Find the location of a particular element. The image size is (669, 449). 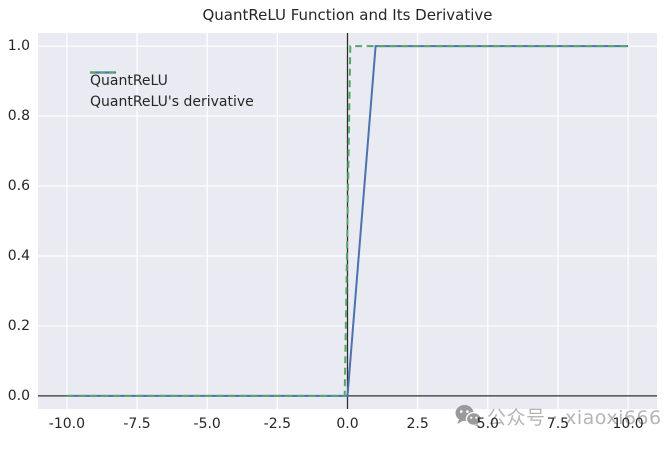

x-tick-label: 10.0 is located at coordinates (628, 424).